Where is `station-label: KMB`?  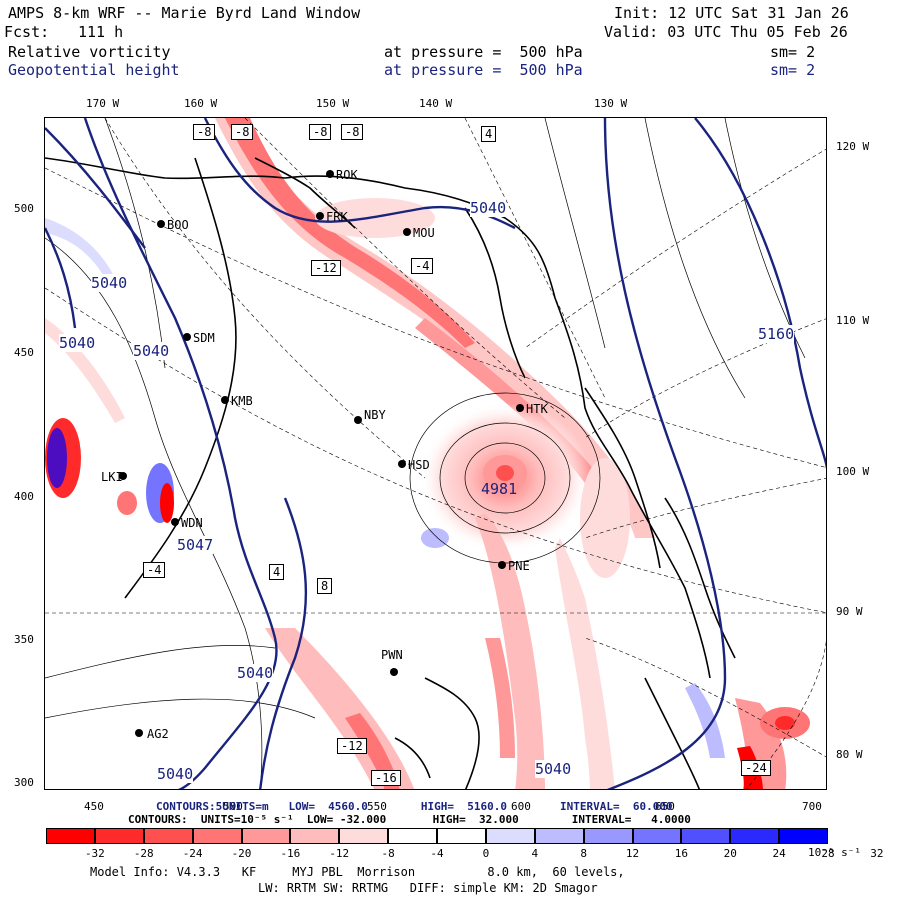
station-label: KMB is located at coordinates (242, 401).